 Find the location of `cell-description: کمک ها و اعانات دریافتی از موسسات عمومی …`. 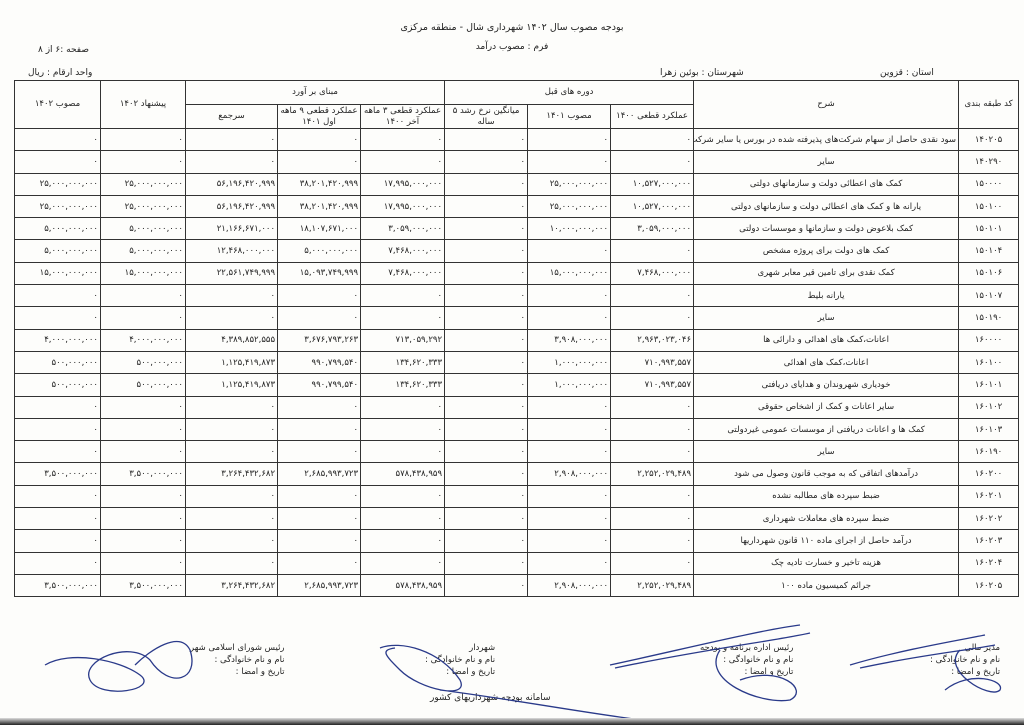

cell-description: کمک ها و اعانات دریافتی از موسسات عمومی … is located at coordinates (826, 429).